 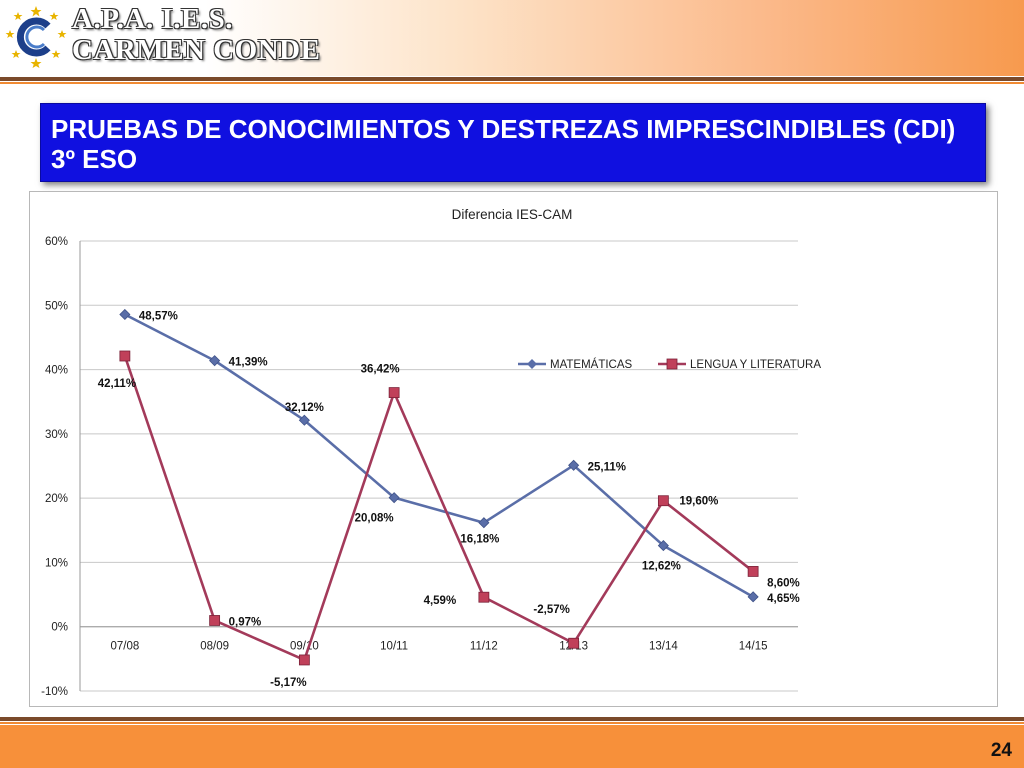 What do you see at coordinates (484, 647) in the screenshot?
I see `x-tick-label: 11/12` at bounding box center [484, 647].